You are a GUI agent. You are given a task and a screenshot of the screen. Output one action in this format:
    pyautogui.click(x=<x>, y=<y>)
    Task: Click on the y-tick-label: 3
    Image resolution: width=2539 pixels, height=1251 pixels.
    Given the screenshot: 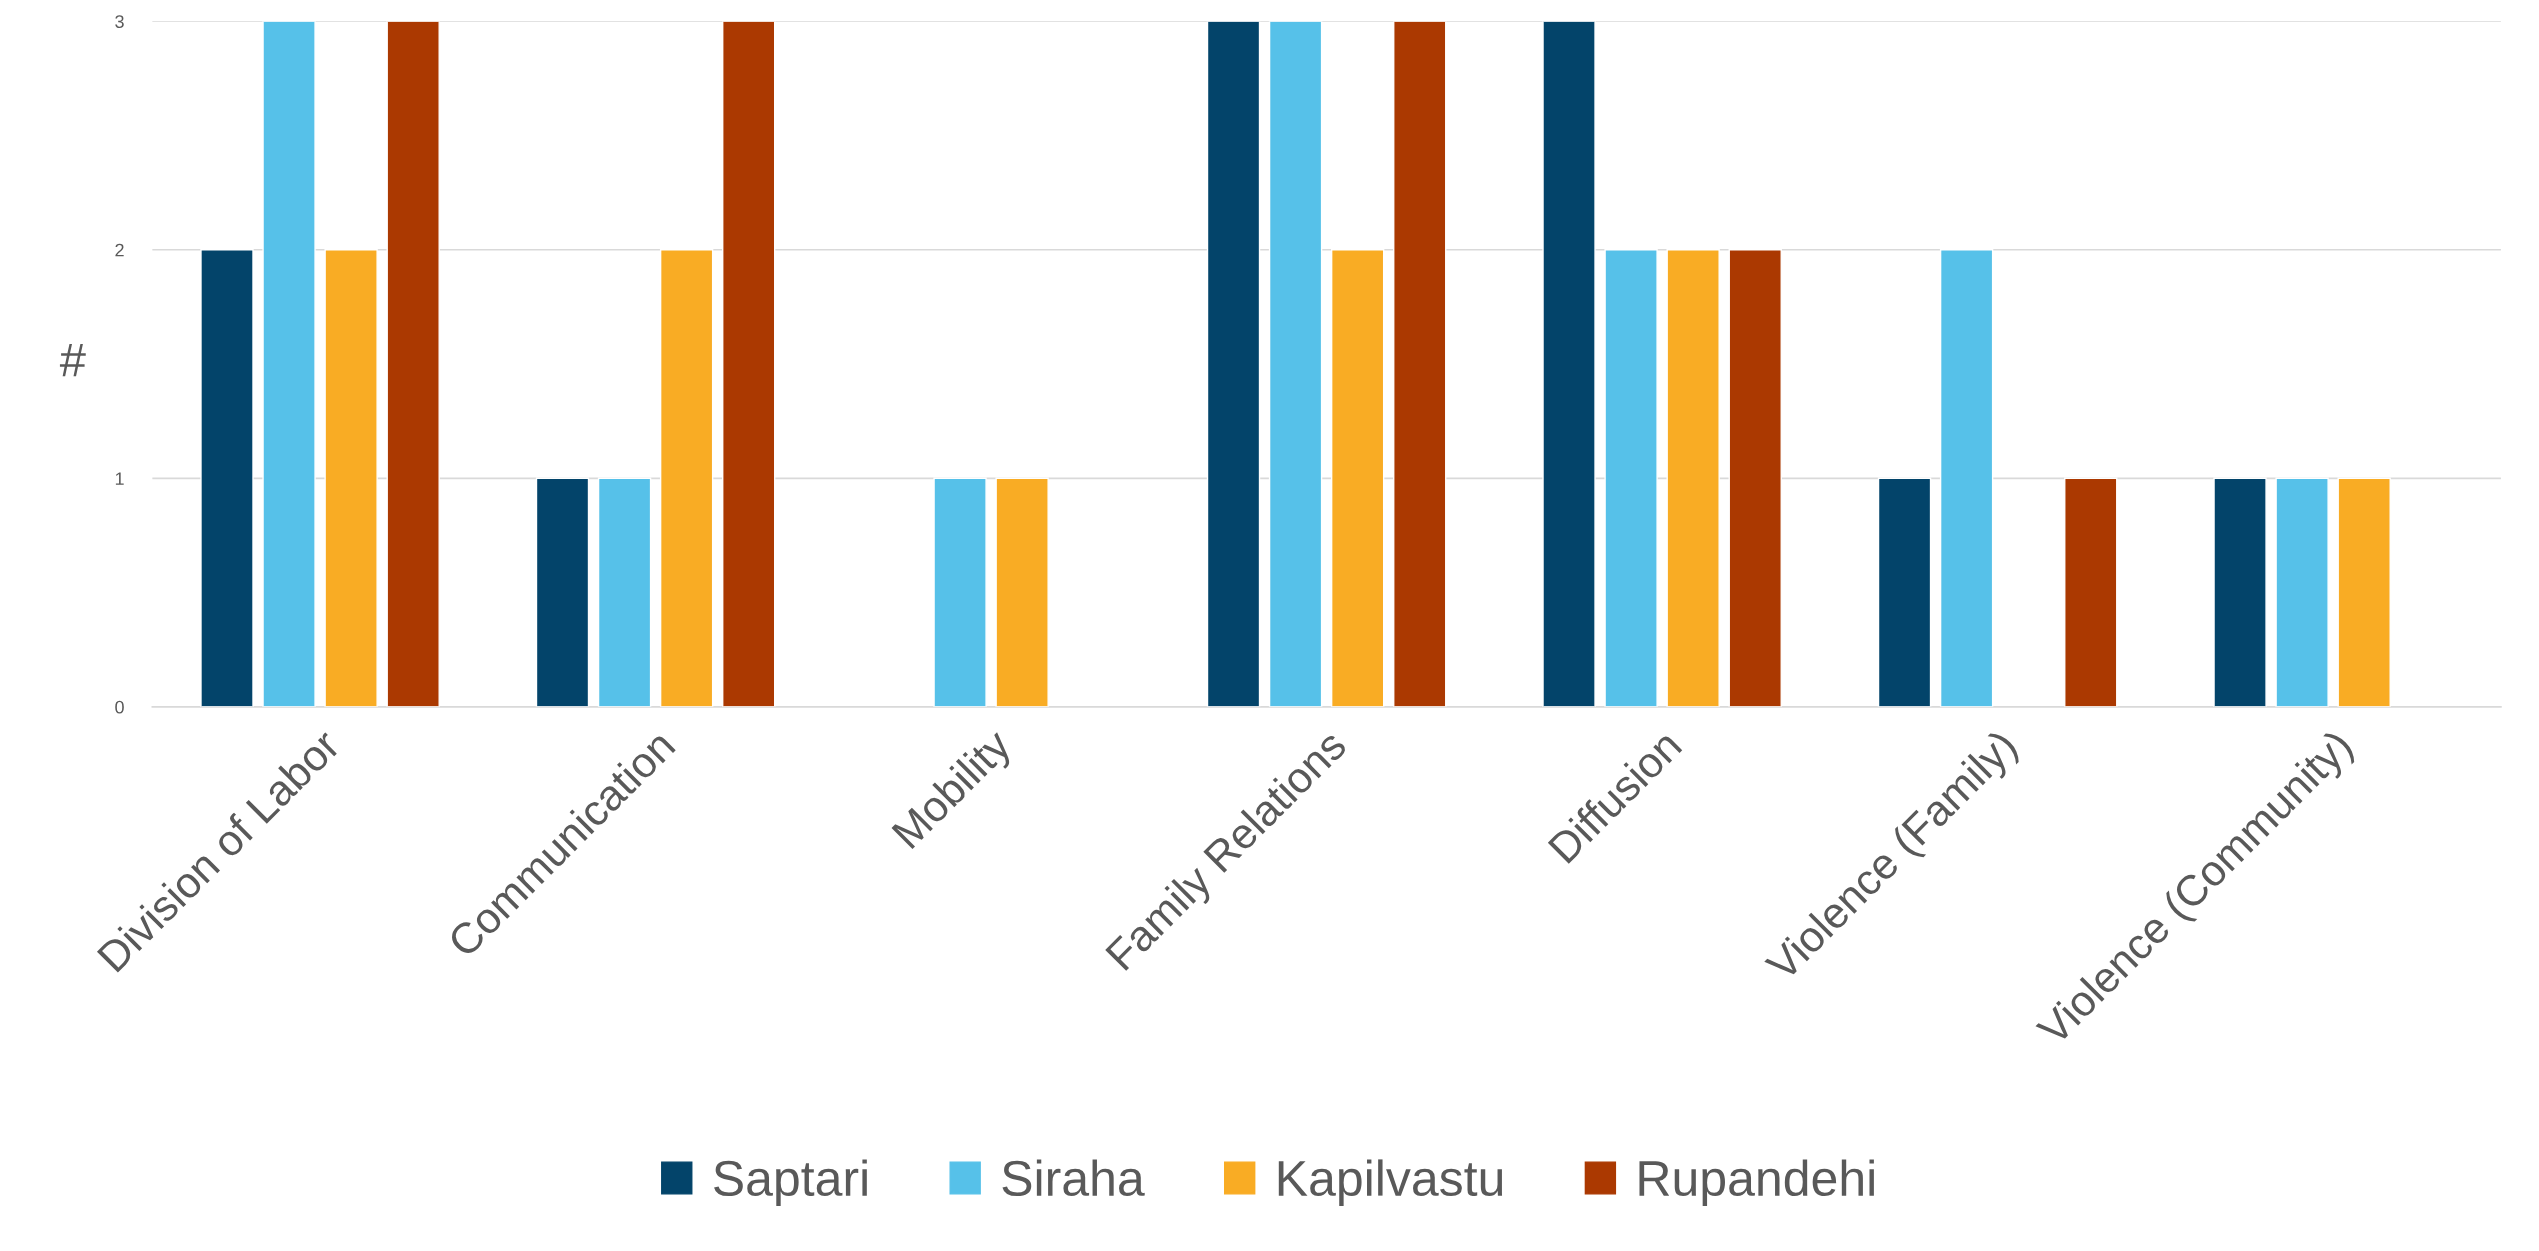 What is the action you would take?
    pyautogui.click(x=119, y=21)
    